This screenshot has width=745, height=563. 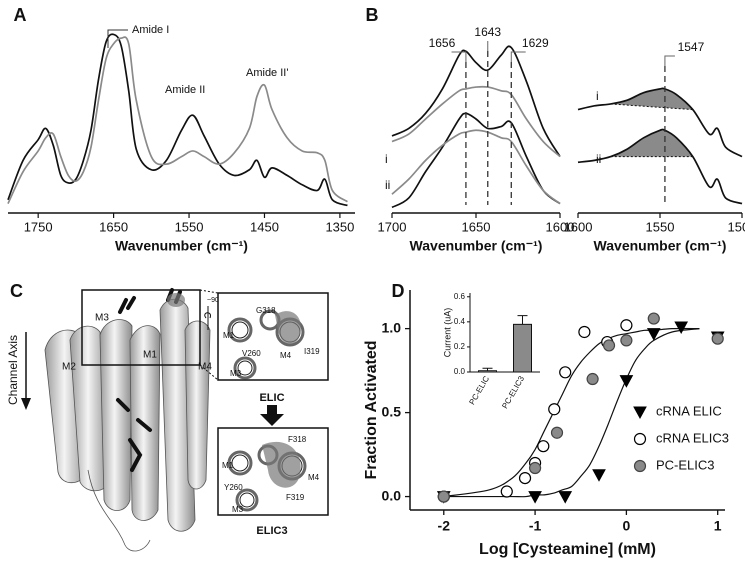 I want to click on rotation-icon, so click(x=207, y=318).